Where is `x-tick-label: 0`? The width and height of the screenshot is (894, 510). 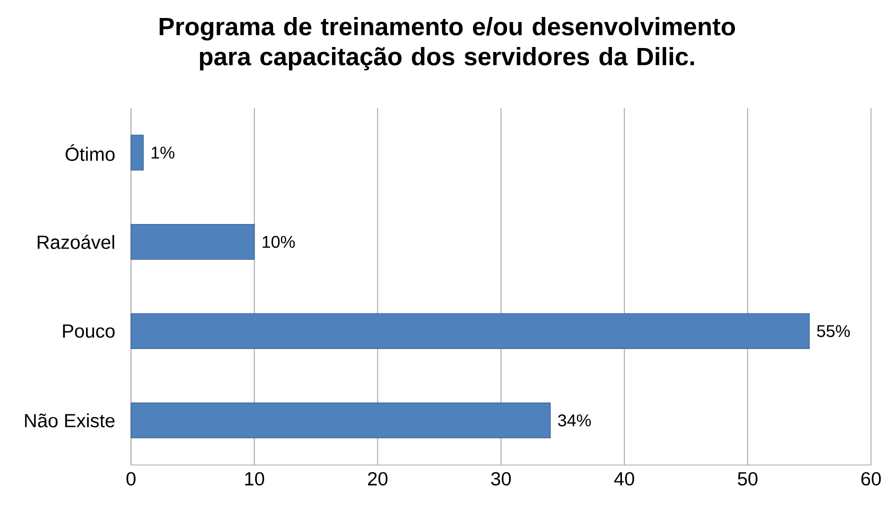 x-tick-label: 0 is located at coordinates (131, 479).